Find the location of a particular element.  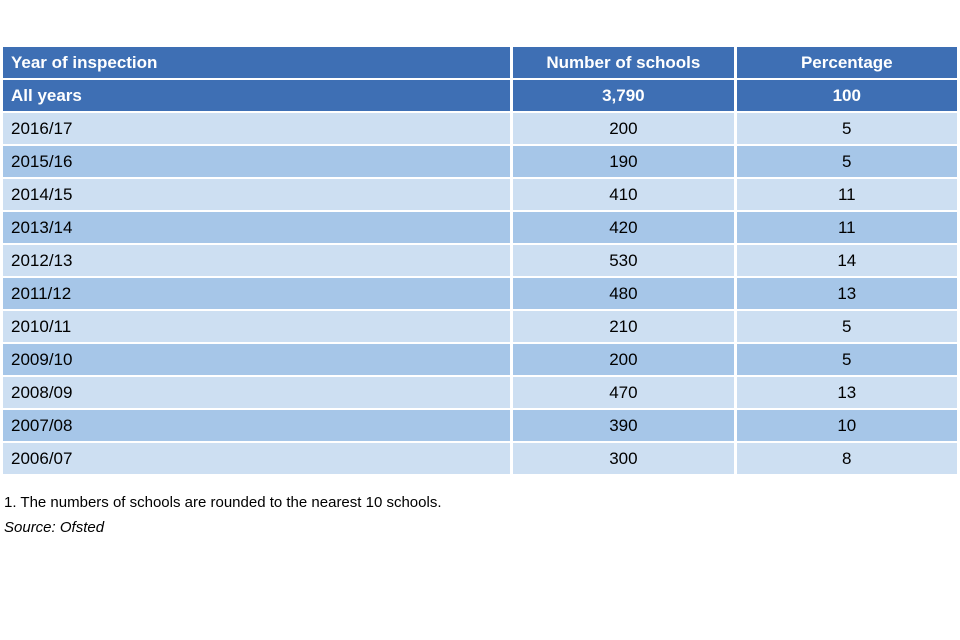

cell-schools: 480 is located at coordinates (623, 293).